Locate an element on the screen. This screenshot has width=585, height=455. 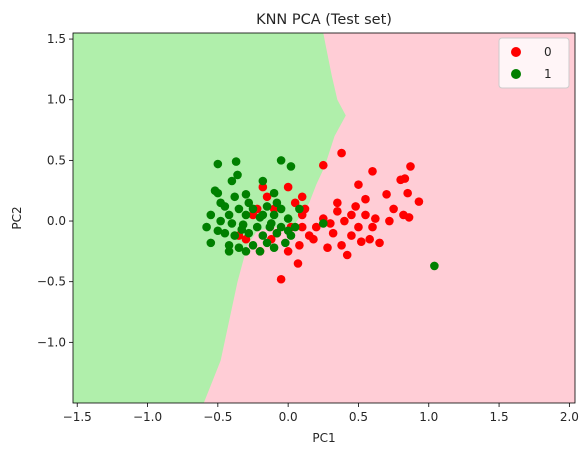
x-tick-label: −0.5 is located at coordinates (217, 417).